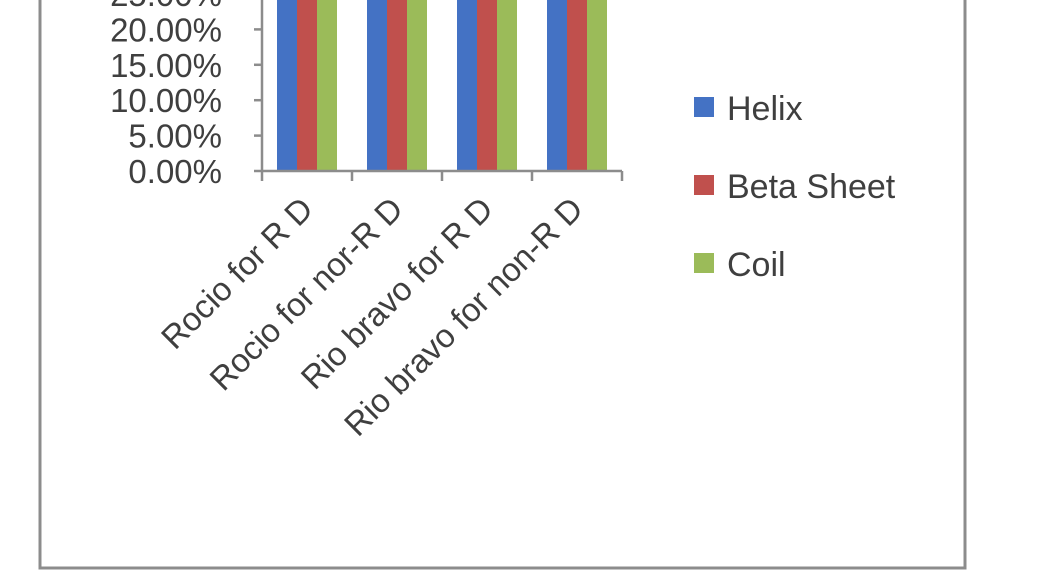 The image size is (1038, 576). I want to click on legend-swatch-beta-sheet, so click(704, 185).